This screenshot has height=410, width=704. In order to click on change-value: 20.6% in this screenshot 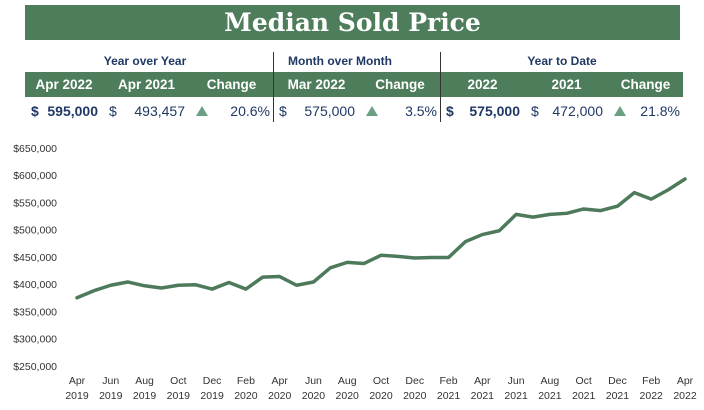, I will do `click(250, 111)`.